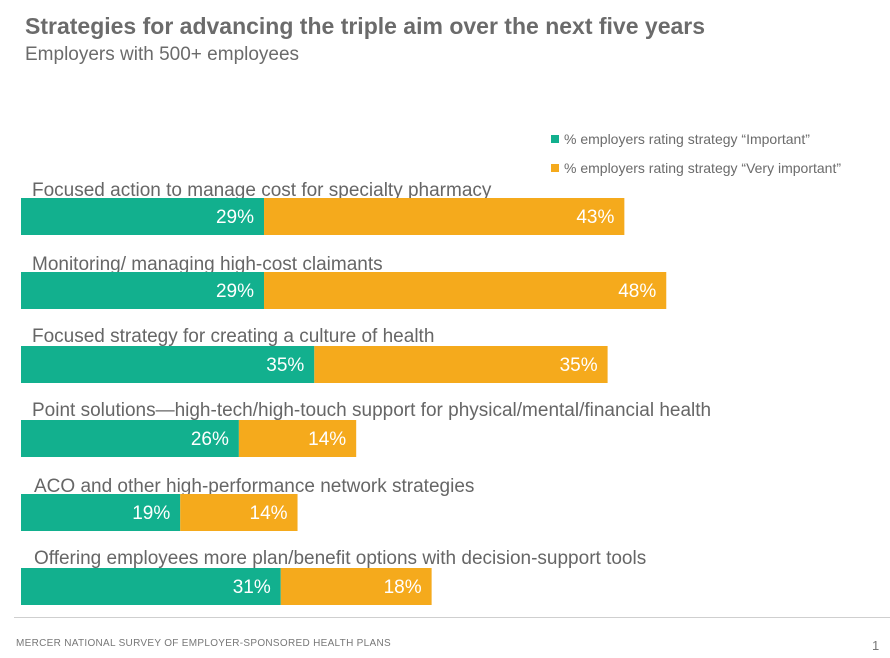 Image resolution: width=890 pixels, height=658 pixels. I want to click on data-label: 48%, so click(637, 291).